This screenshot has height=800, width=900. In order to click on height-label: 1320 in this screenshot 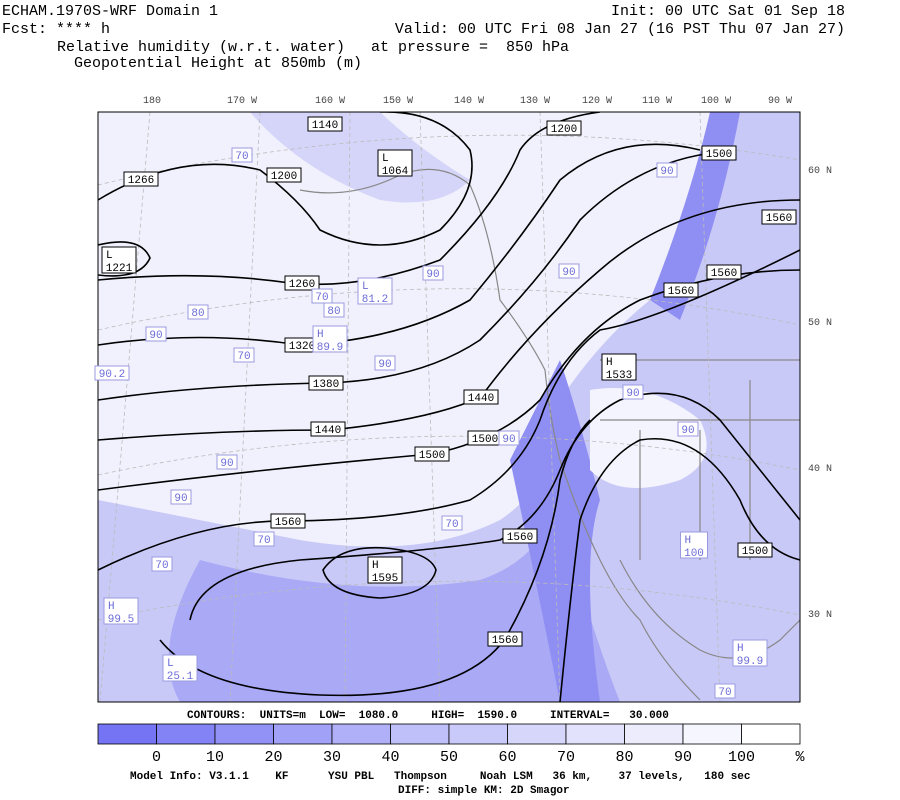, I will do `click(302, 347)`.